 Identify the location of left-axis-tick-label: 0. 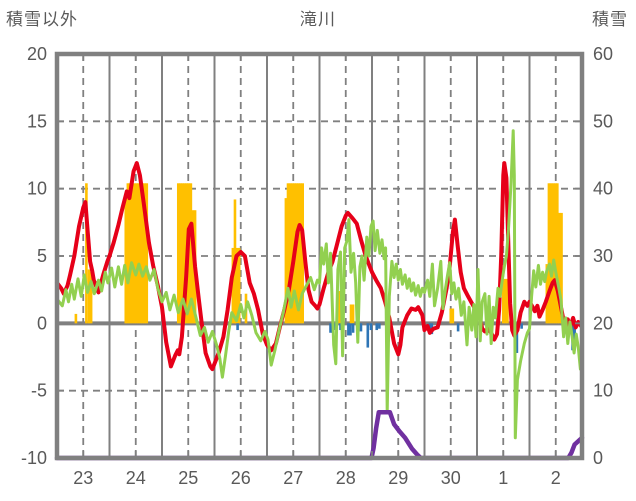
(42, 323).